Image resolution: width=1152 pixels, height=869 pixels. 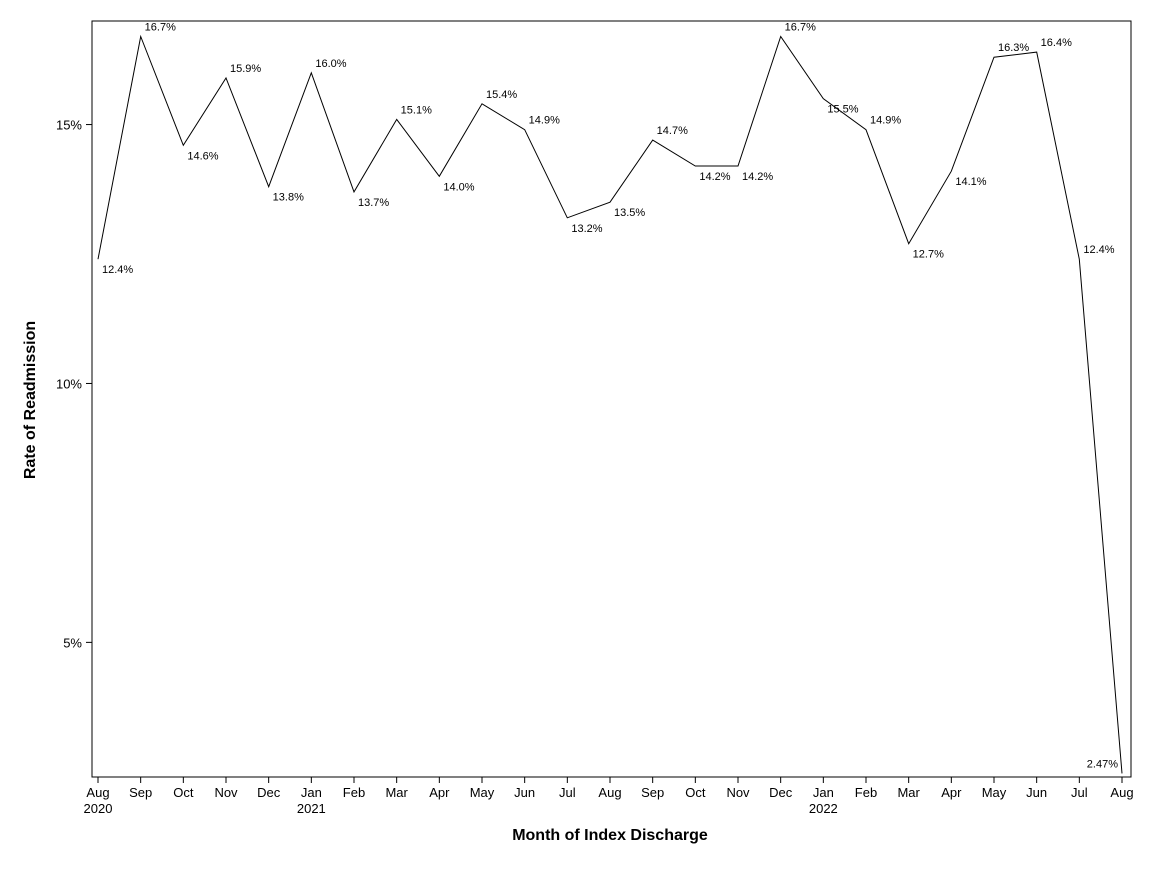 I want to click on data-label: 15.1%, so click(x=416, y=110).